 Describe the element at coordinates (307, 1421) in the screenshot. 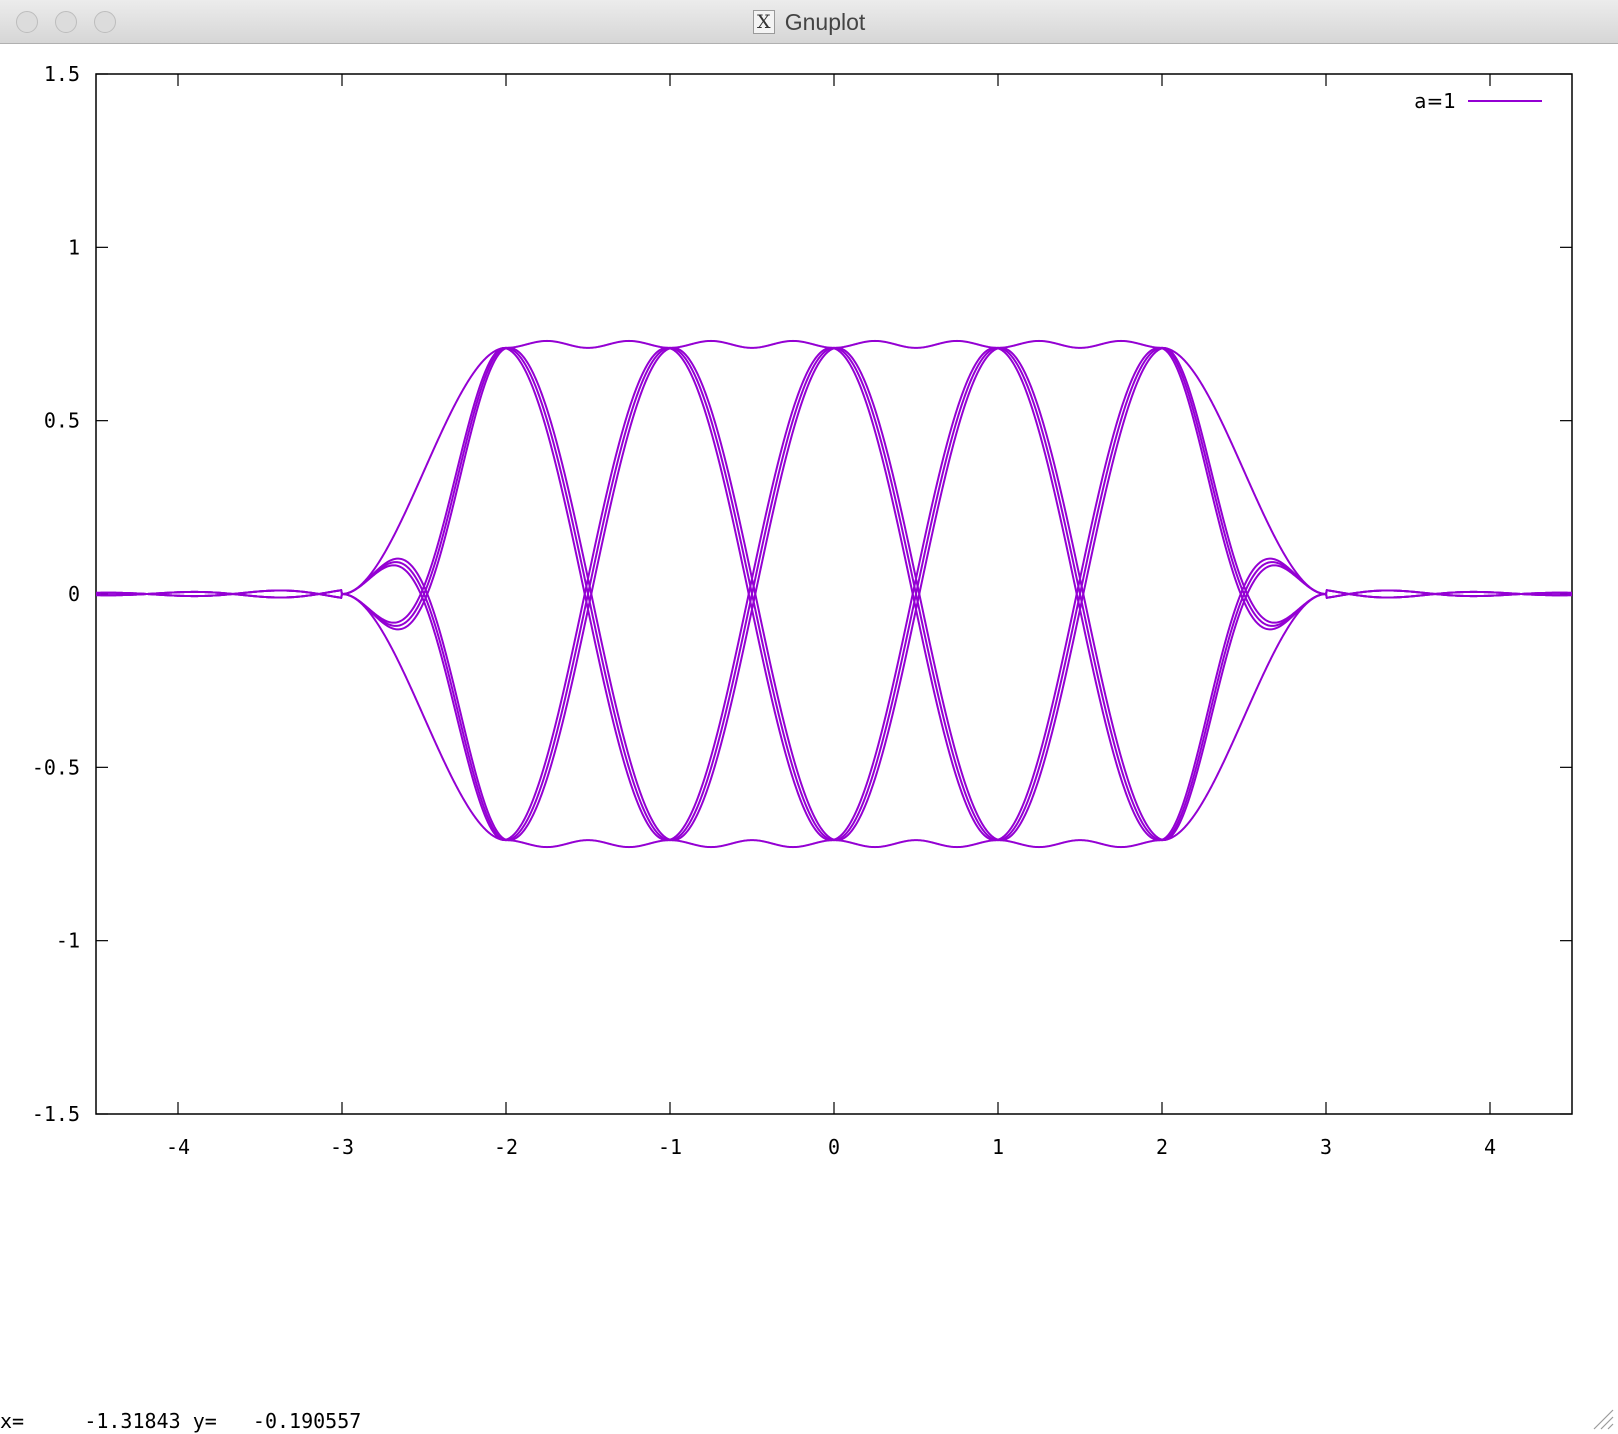

I see `y-readout-value: -0.190557` at that location.